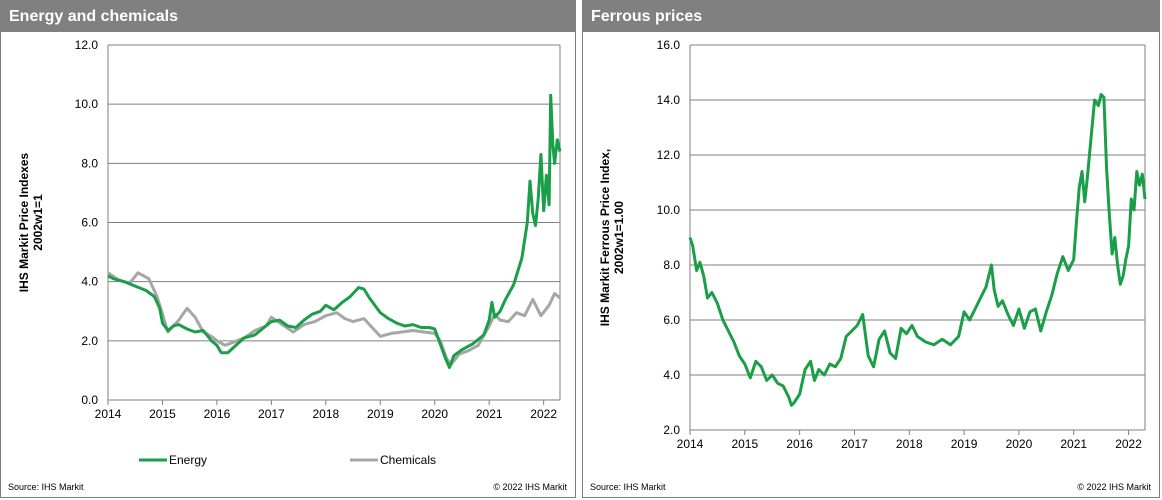  Describe the element at coordinates (619, 237) in the screenshot. I see `y-axis-title-line: 2002w1=1.00` at that location.